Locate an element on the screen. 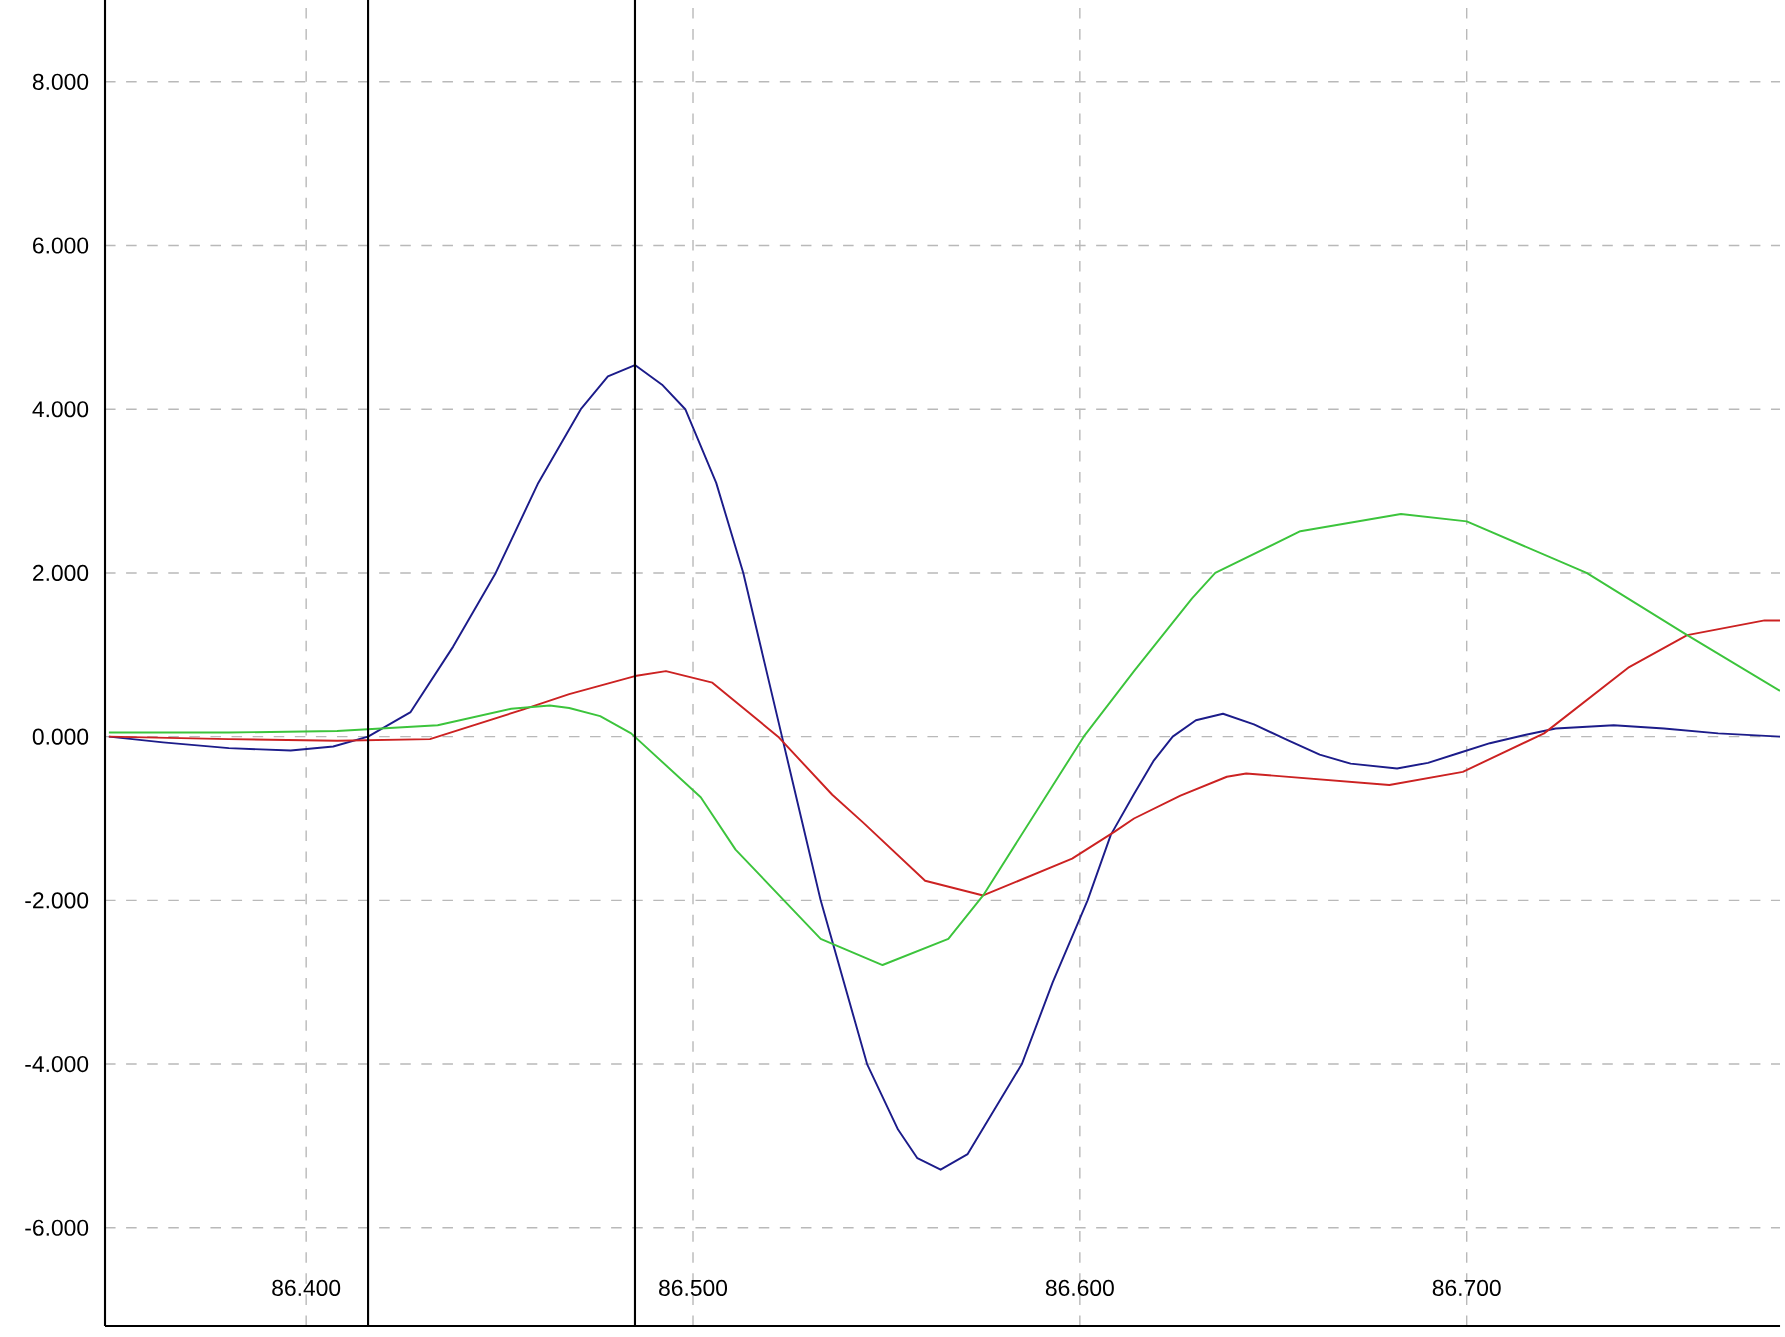 This screenshot has width=1785, height=1337. y-tick-label: 2.000 is located at coordinates (61, 573).